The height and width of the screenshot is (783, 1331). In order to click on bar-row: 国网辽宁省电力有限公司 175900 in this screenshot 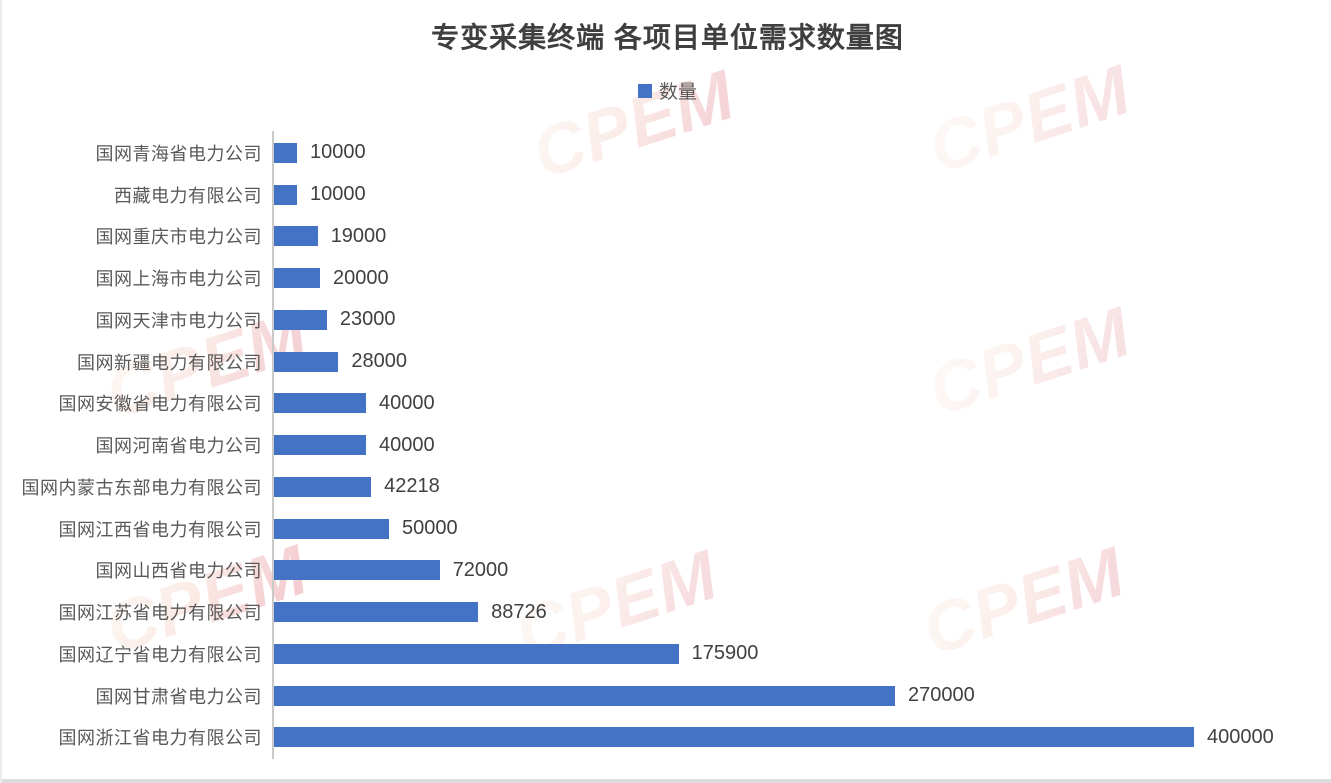, I will do `click(666, 654)`.